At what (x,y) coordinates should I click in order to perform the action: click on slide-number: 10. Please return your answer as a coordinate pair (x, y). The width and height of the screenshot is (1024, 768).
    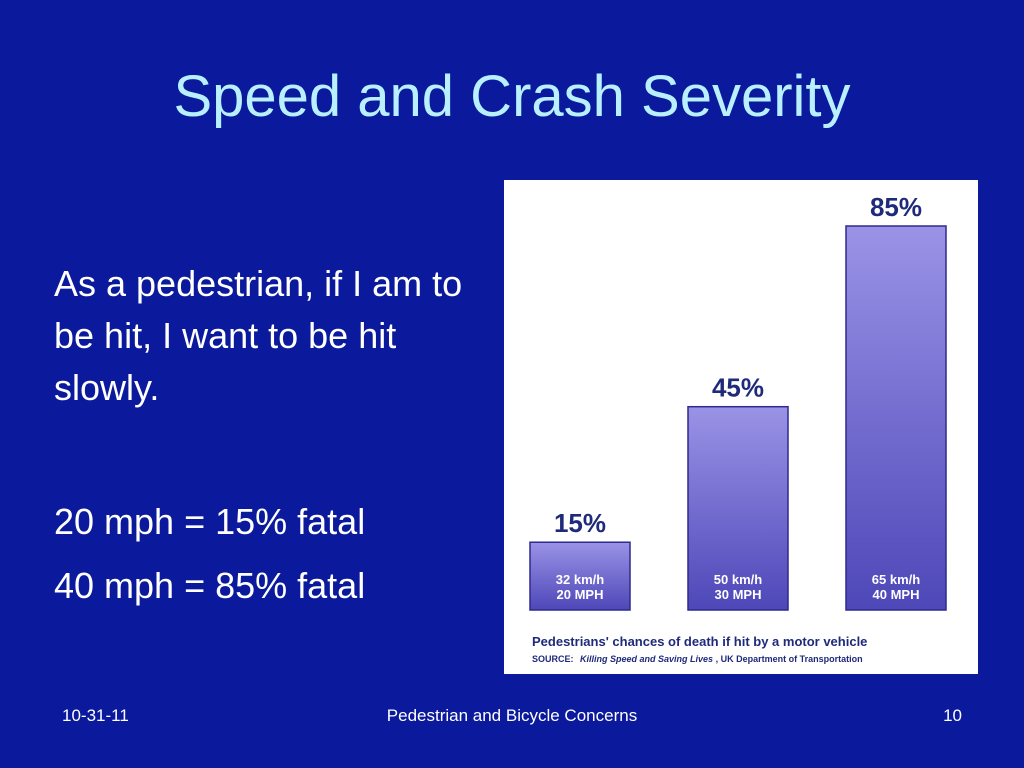
    Looking at the image, I should click on (952, 715).